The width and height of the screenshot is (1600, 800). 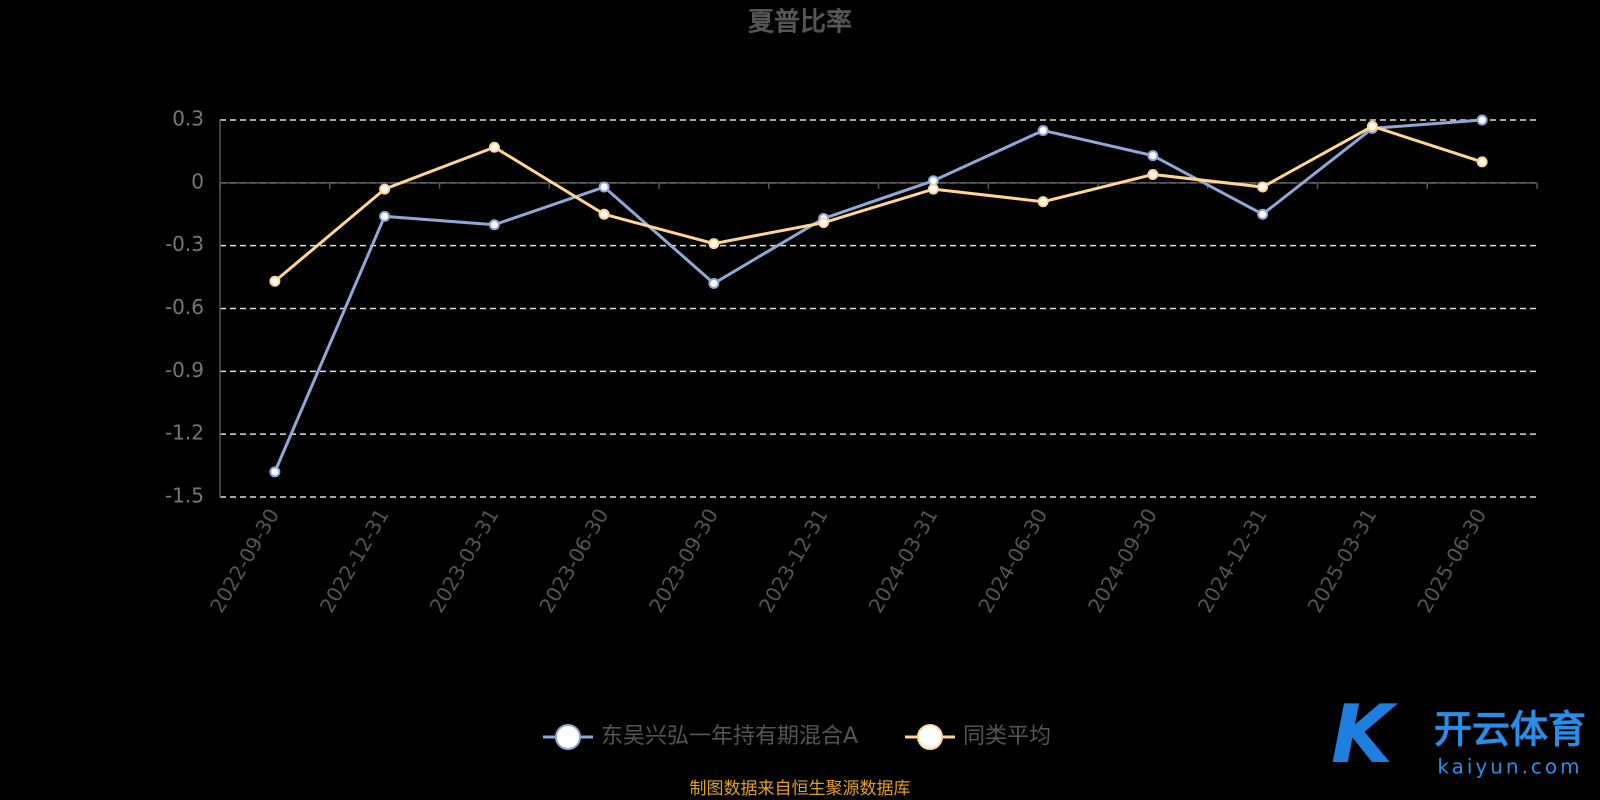 I want to click on legend-label: 同类平均, so click(x=1007, y=736).